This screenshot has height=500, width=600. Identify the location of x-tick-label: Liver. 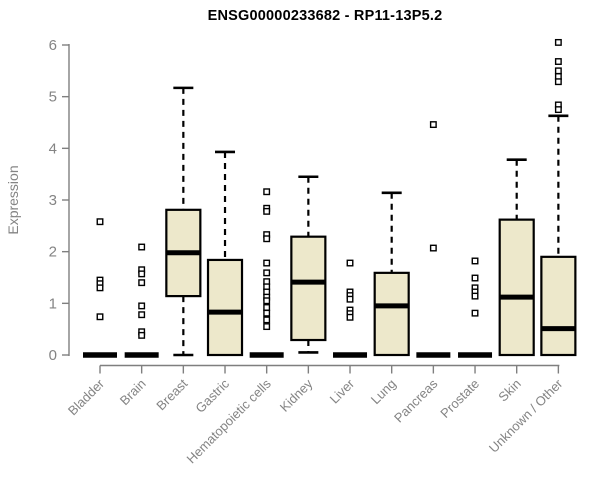
(342, 391).